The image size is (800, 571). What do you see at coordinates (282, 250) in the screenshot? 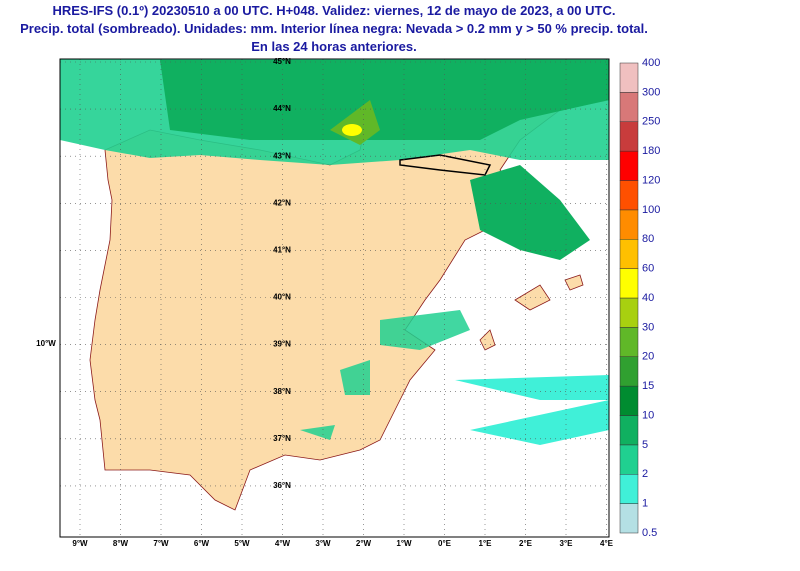
I see `lat-label: 41°N` at bounding box center [282, 250].